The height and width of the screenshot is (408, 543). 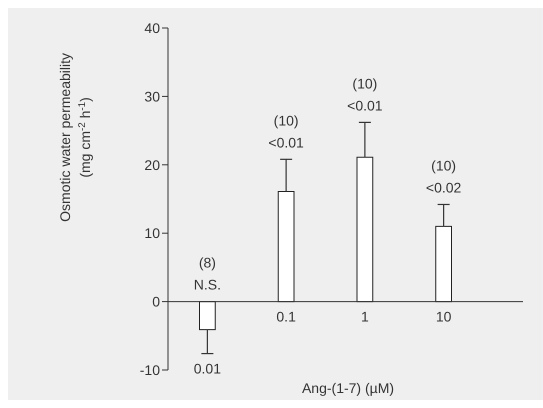 What do you see at coordinates (348, 388) in the screenshot?
I see `x-axis-title: Ang-(1-7) (µM)` at bounding box center [348, 388].